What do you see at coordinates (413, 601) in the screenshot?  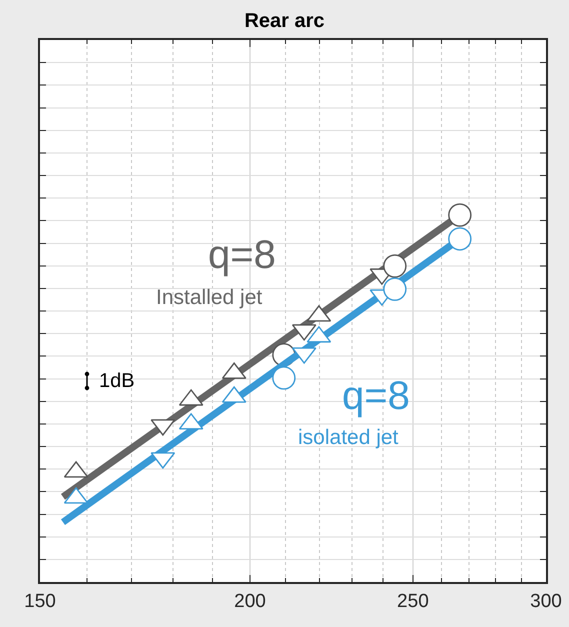 I see `x-tick-label: 250` at bounding box center [413, 601].